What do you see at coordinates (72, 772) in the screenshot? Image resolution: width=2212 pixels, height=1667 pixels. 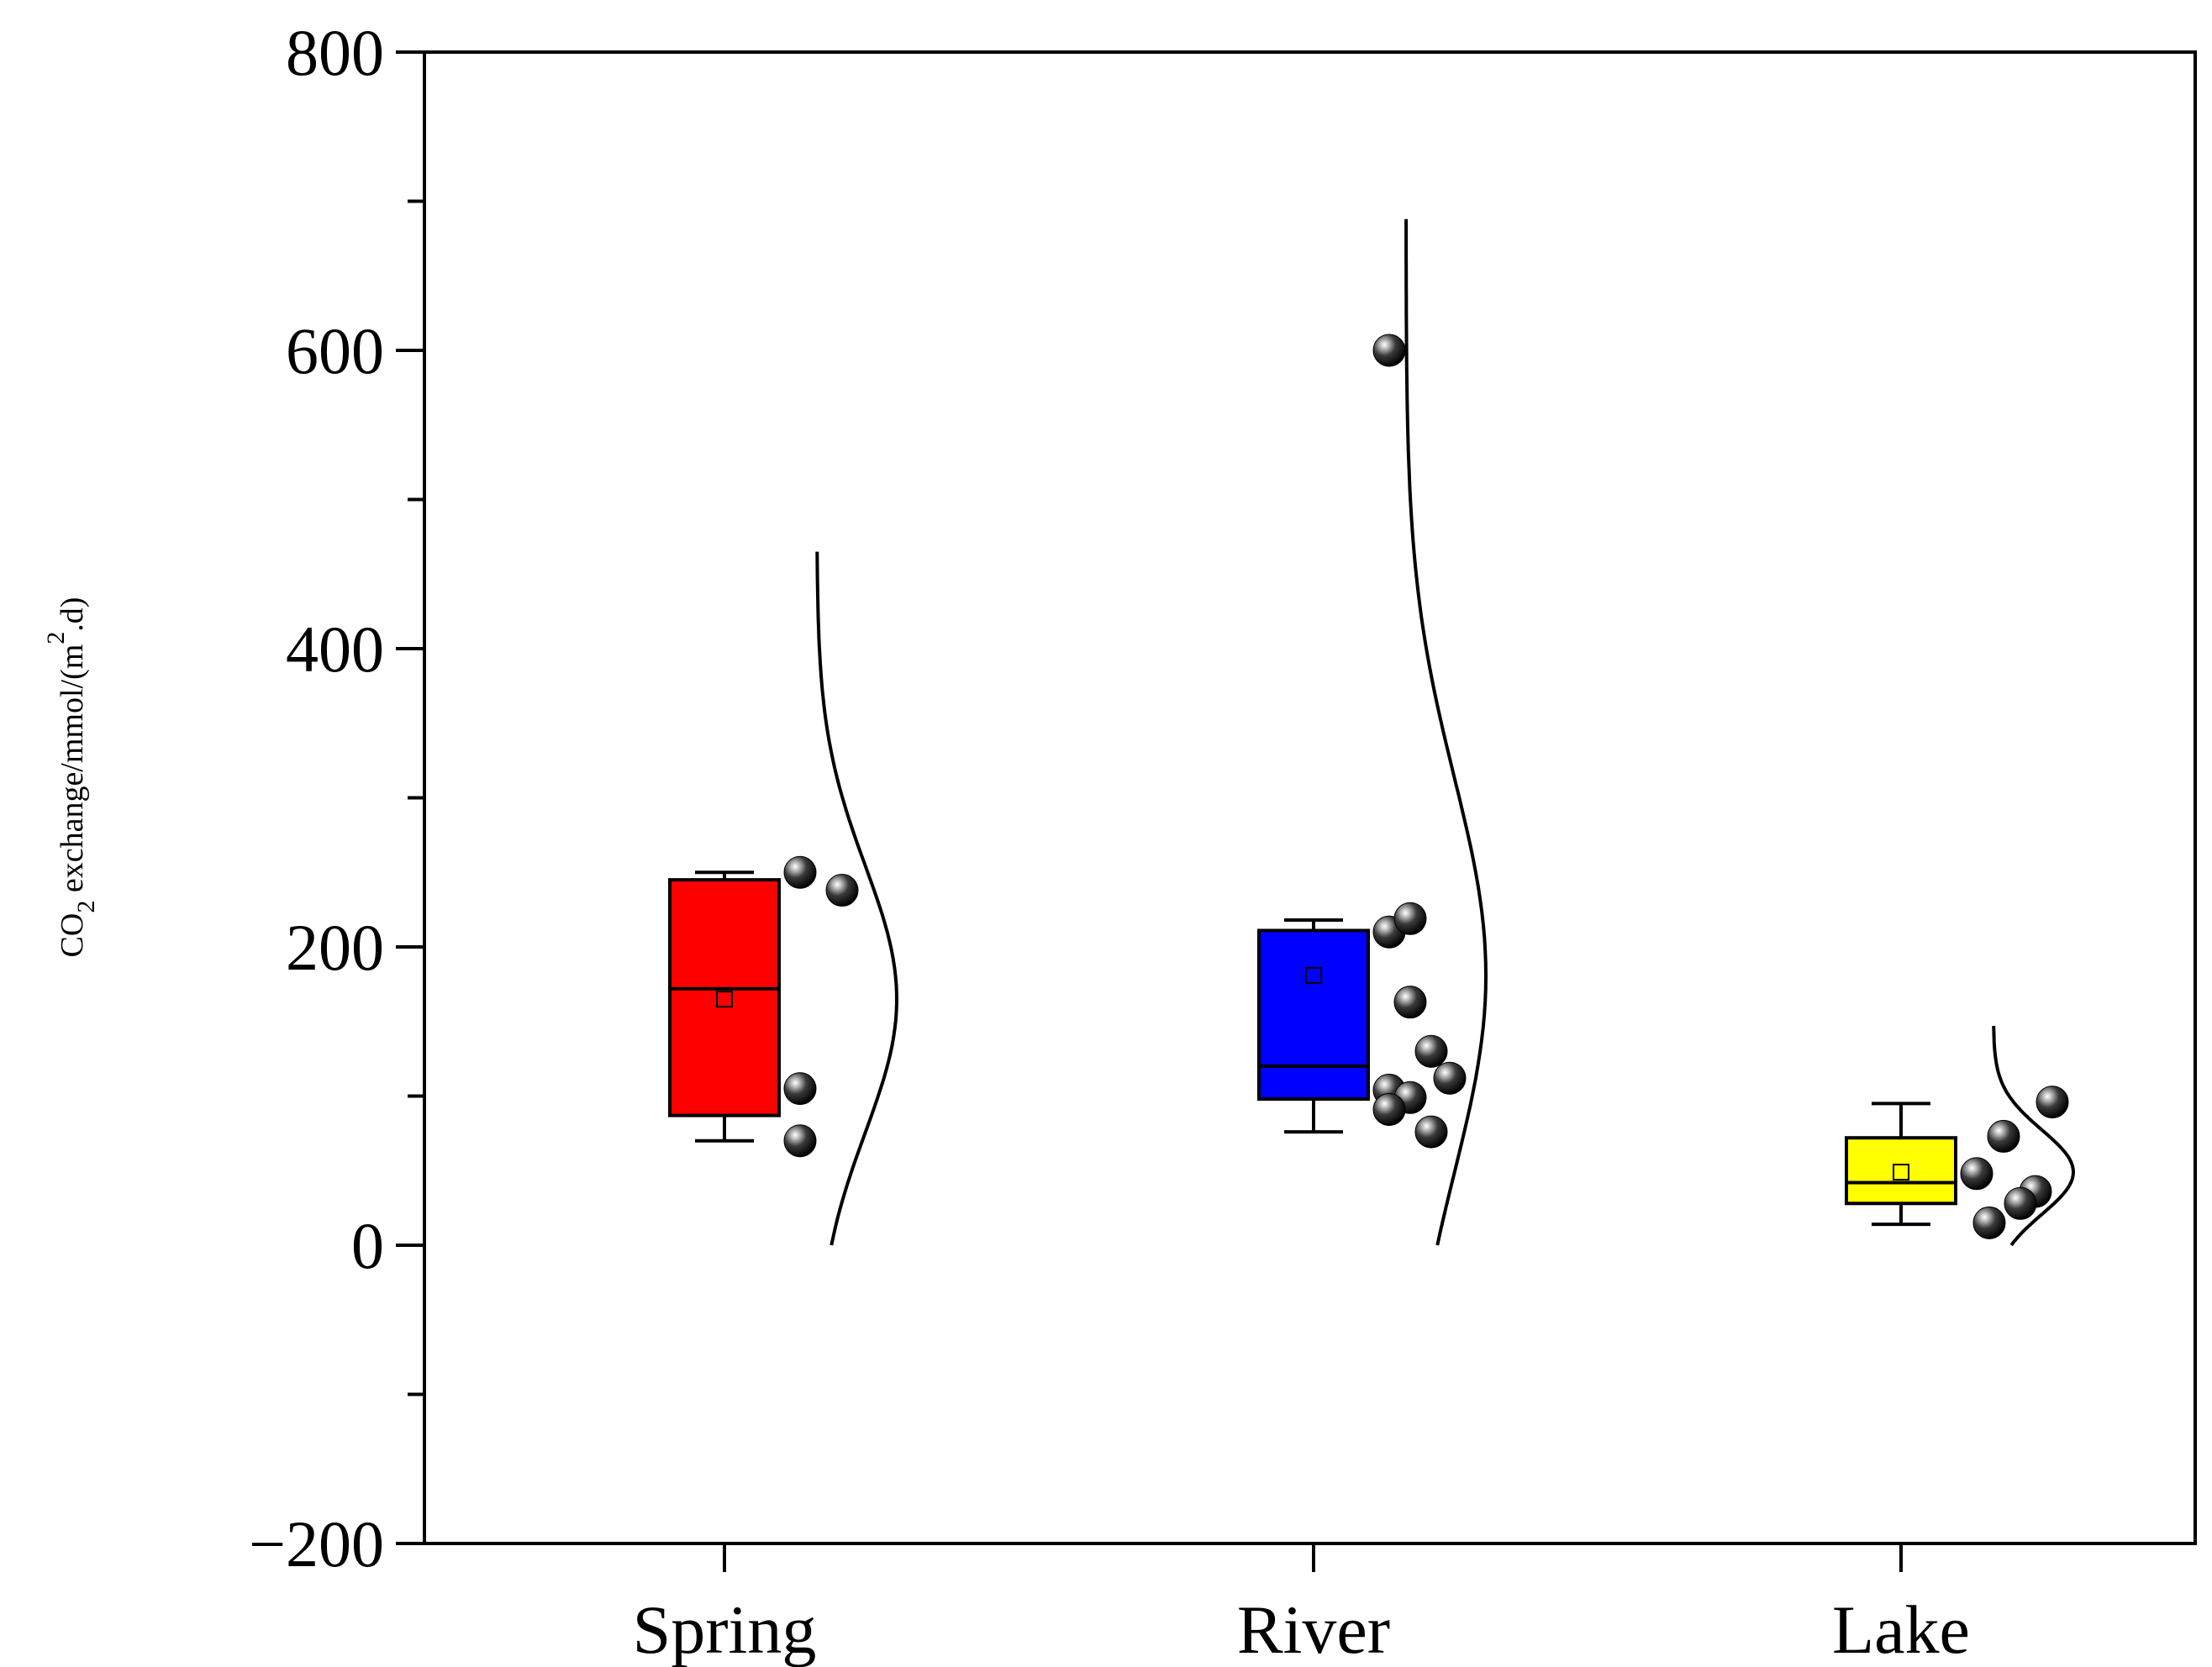 I see `y-label-part-2: exchange/mmol/(m` at bounding box center [72, 772].